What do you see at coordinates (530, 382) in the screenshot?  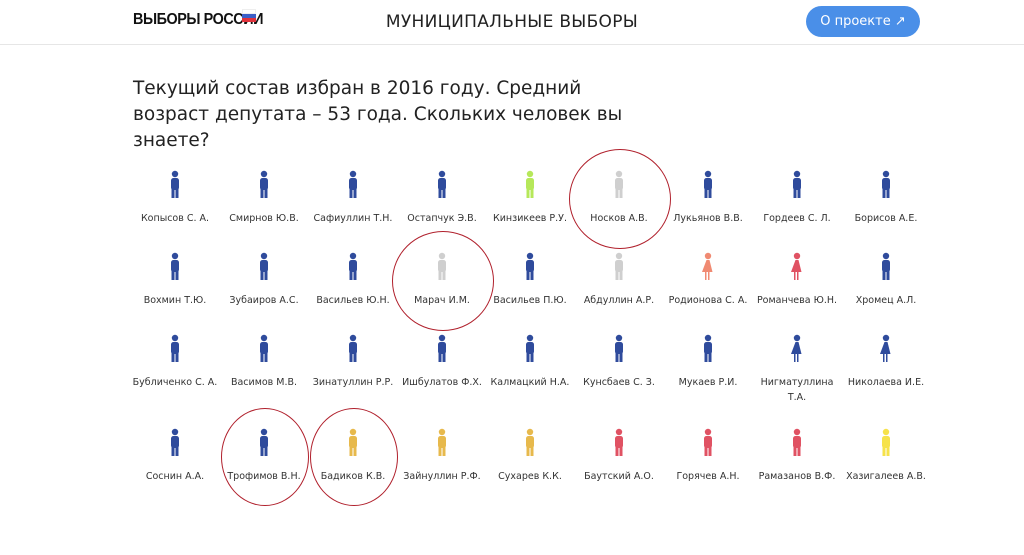 I see `deputy-name: Калмацкий Н.А.` at bounding box center [530, 382].